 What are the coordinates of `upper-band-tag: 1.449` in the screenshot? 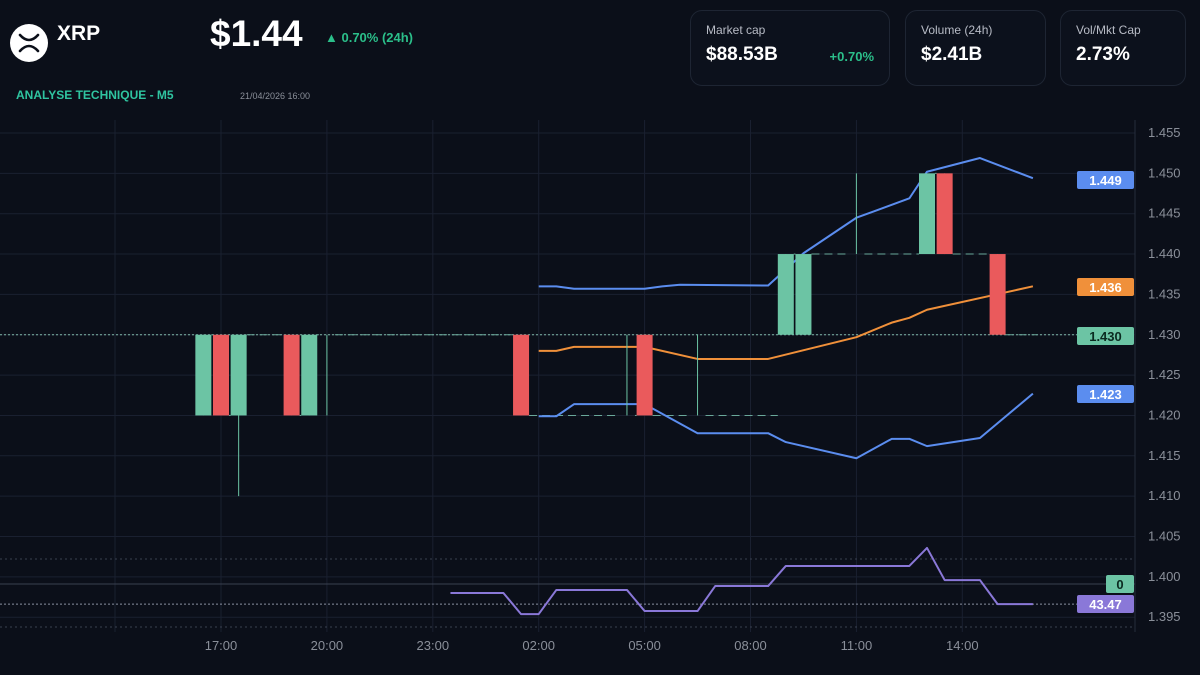 It's located at (1105, 180).